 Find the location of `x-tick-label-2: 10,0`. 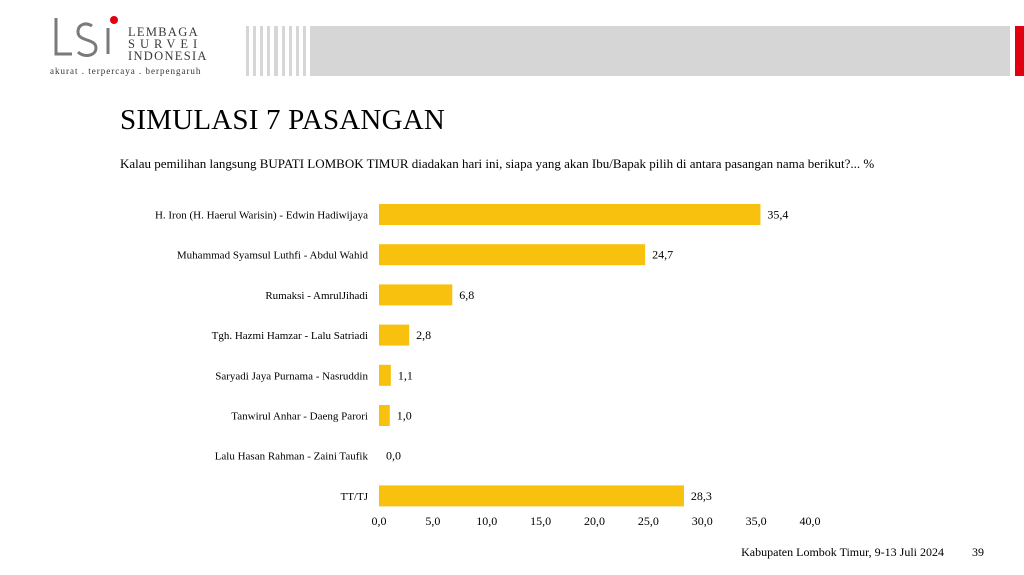

x-tick-label-2: 10,0 is located at coordinates (486, 521).